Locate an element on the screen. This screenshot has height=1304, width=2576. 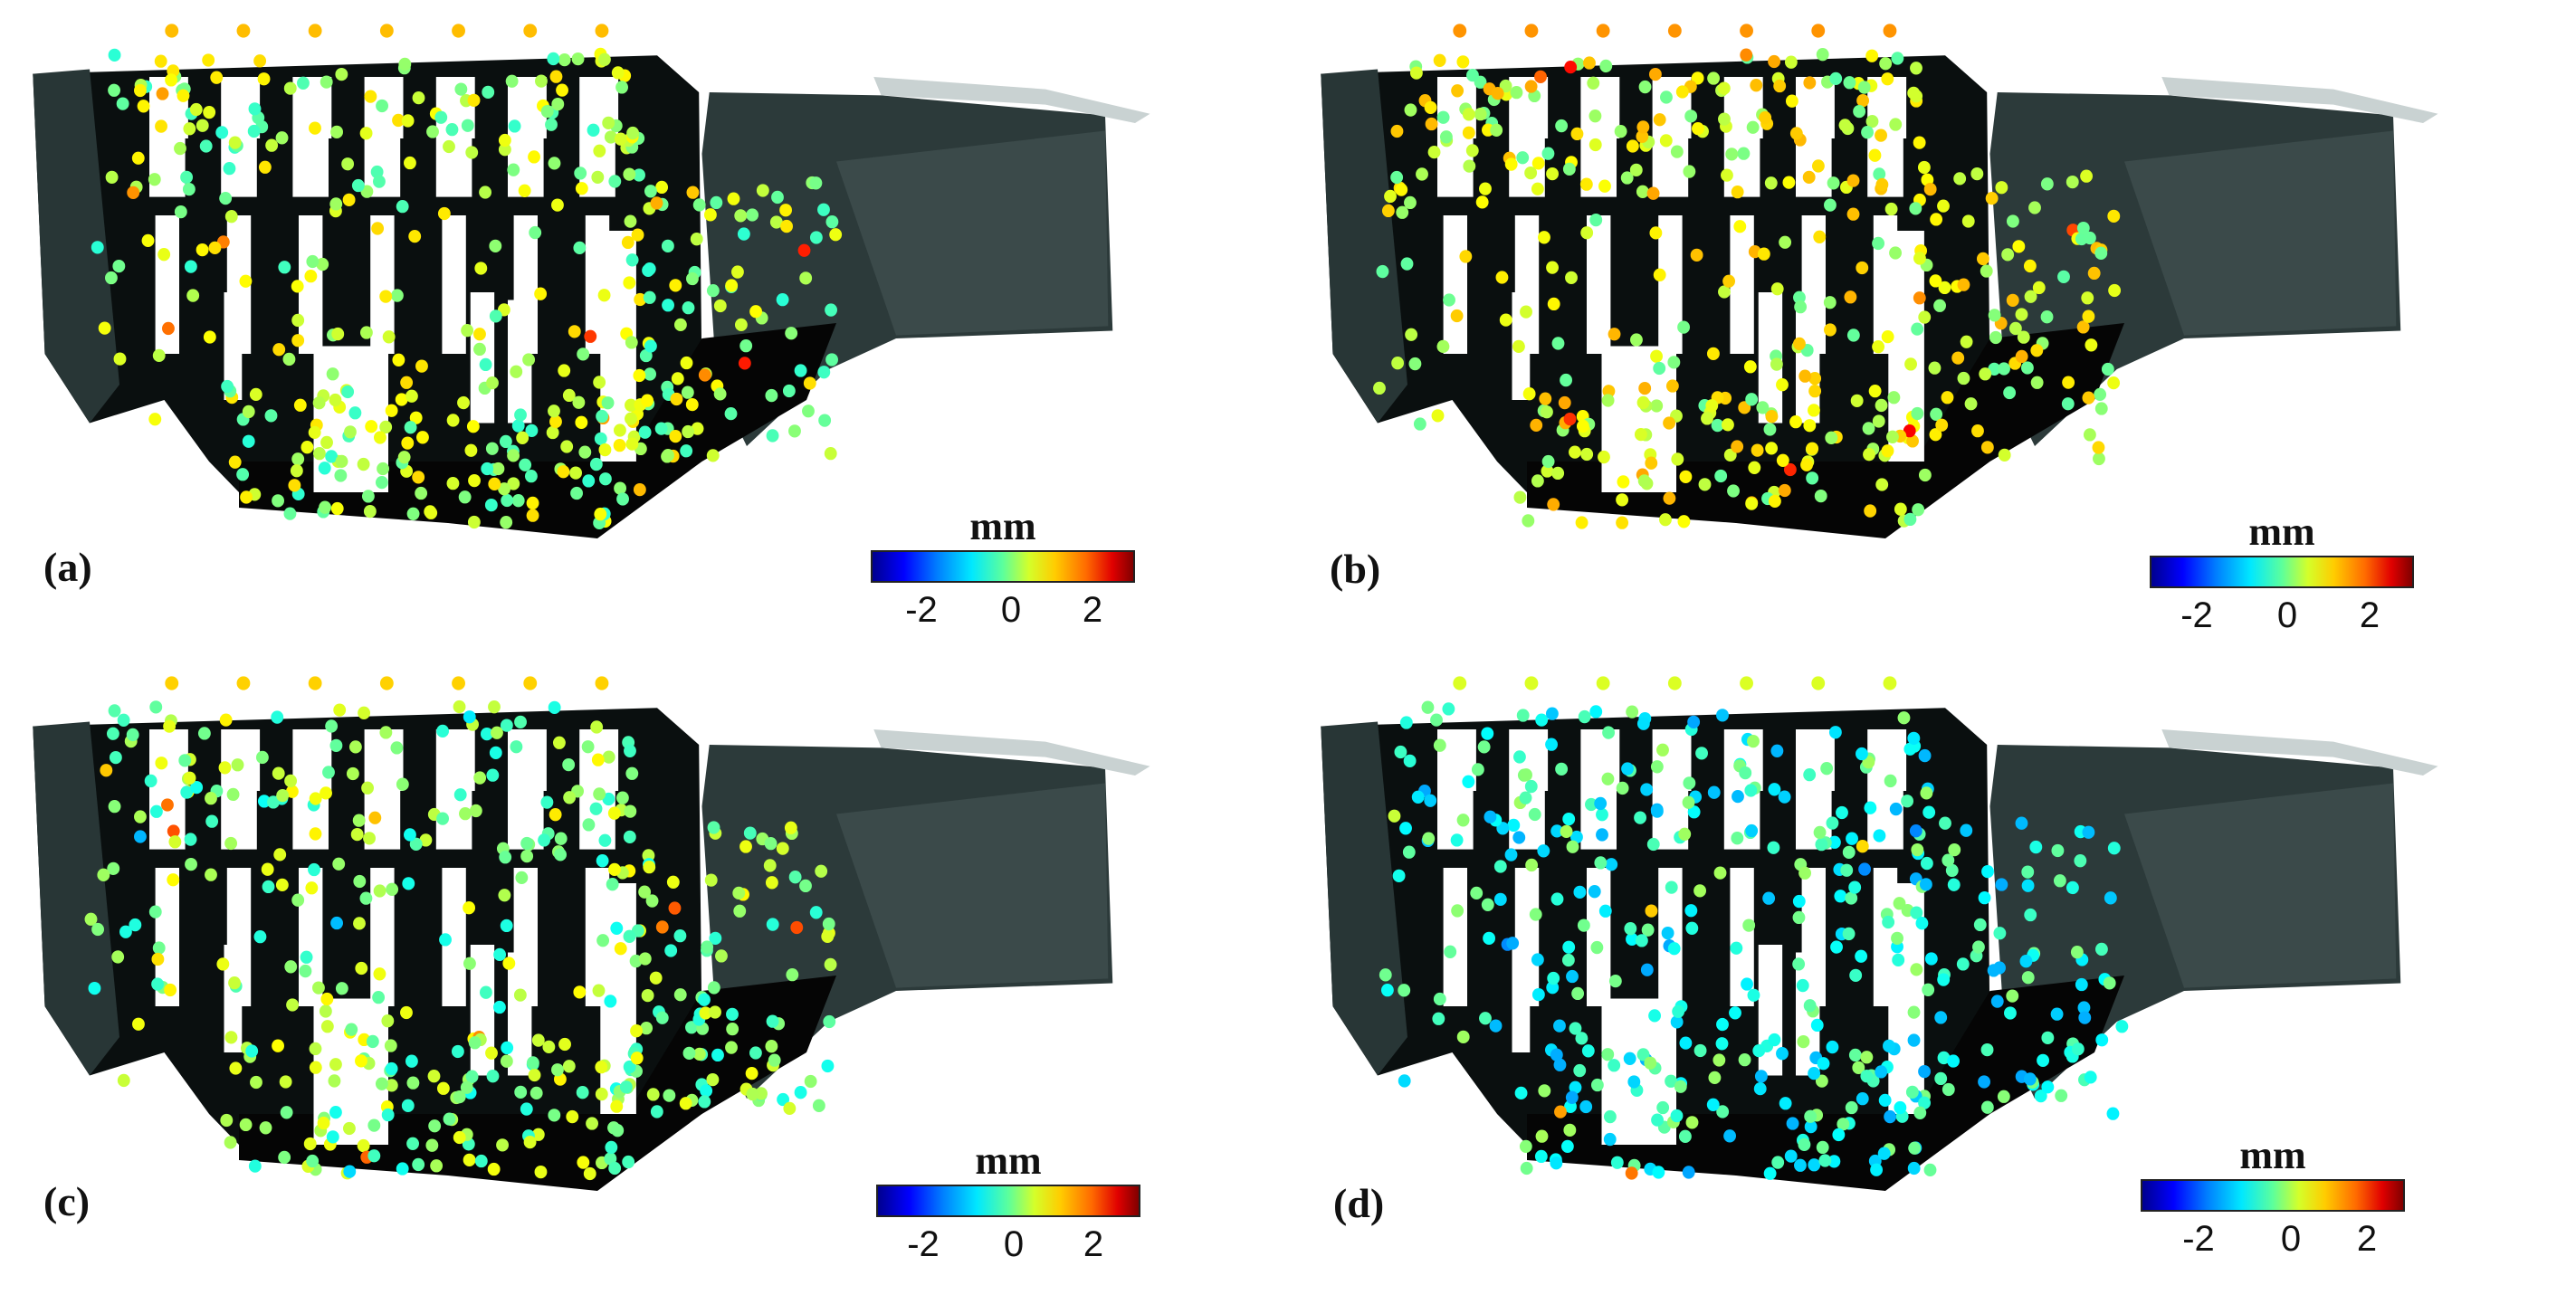
window-opening is located at coordinates (1599, 284).